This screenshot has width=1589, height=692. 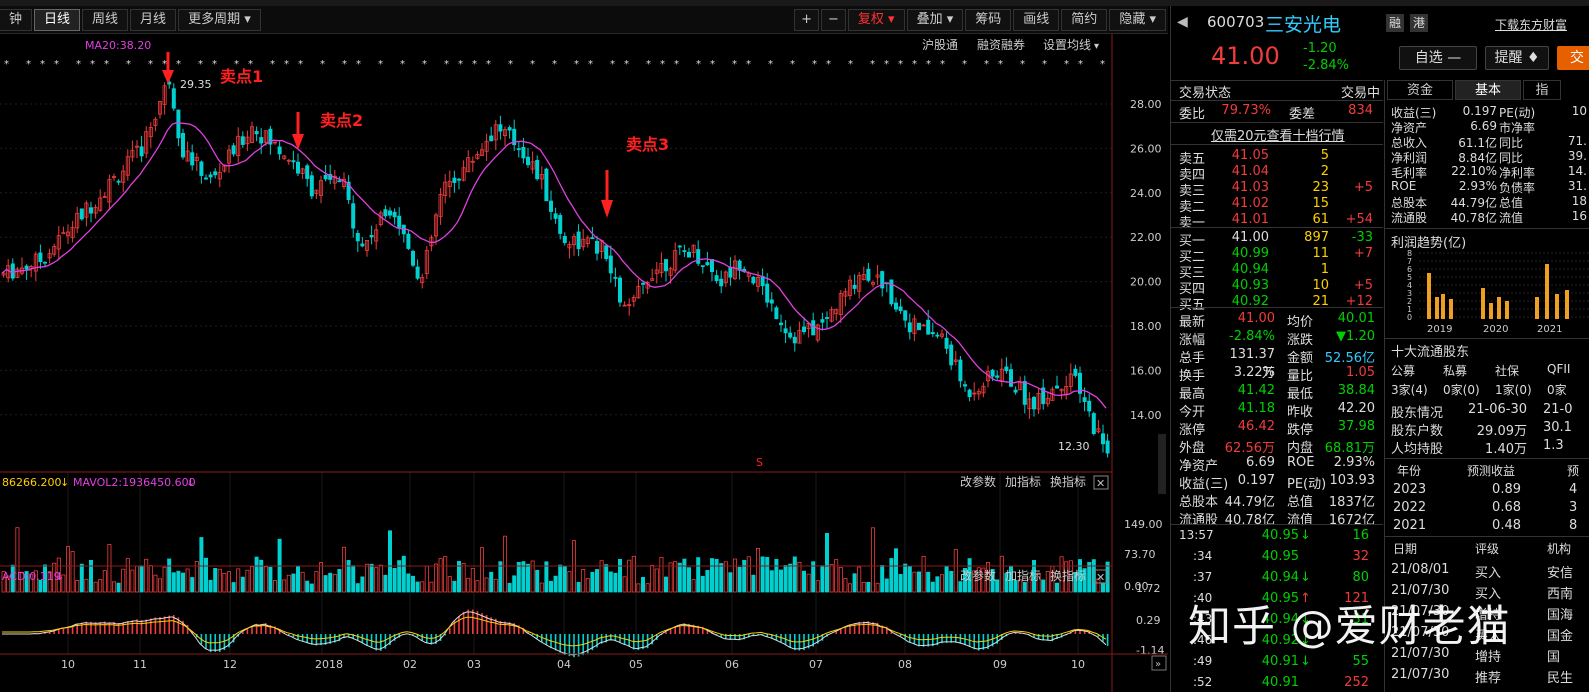 I want to click on hk-tag: 港, so click(x=1419, y=23).